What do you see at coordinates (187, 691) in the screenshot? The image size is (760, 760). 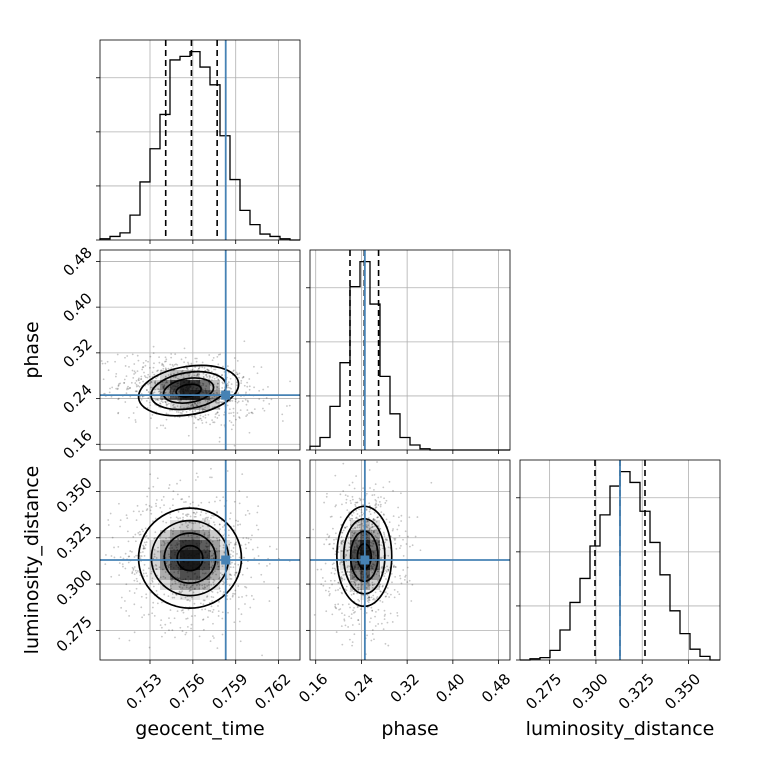 I see `x-tick-label: 0.756` at bounding box center [187, 691].